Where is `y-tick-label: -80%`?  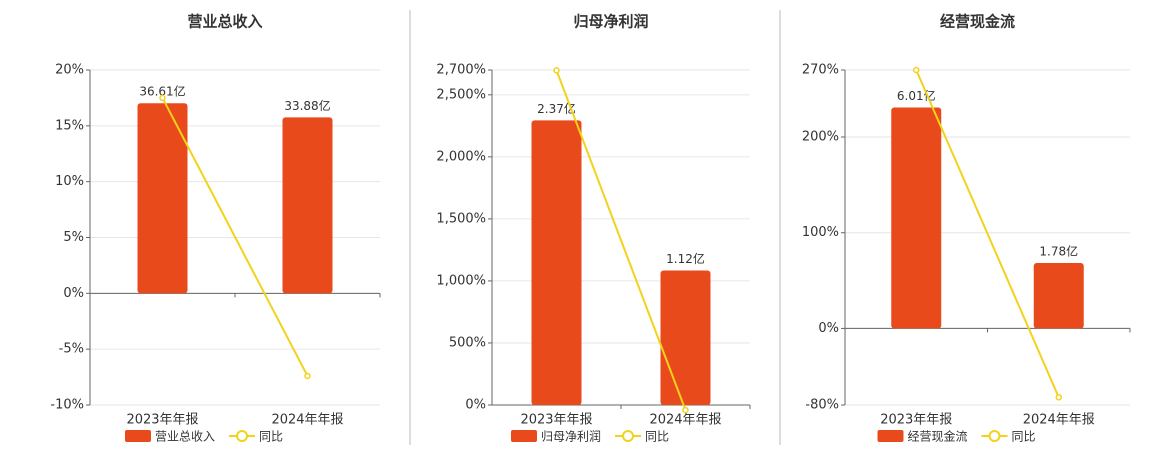 y-tick-label: -80% is located at coordinates (822, 405).